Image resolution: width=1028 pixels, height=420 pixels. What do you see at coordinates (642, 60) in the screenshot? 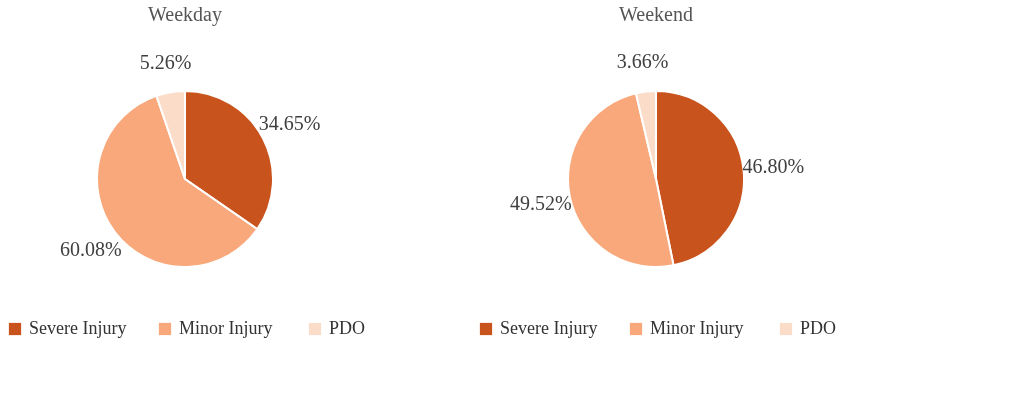
I see `data-label: 3.66%` at bounding box center [642, 60].